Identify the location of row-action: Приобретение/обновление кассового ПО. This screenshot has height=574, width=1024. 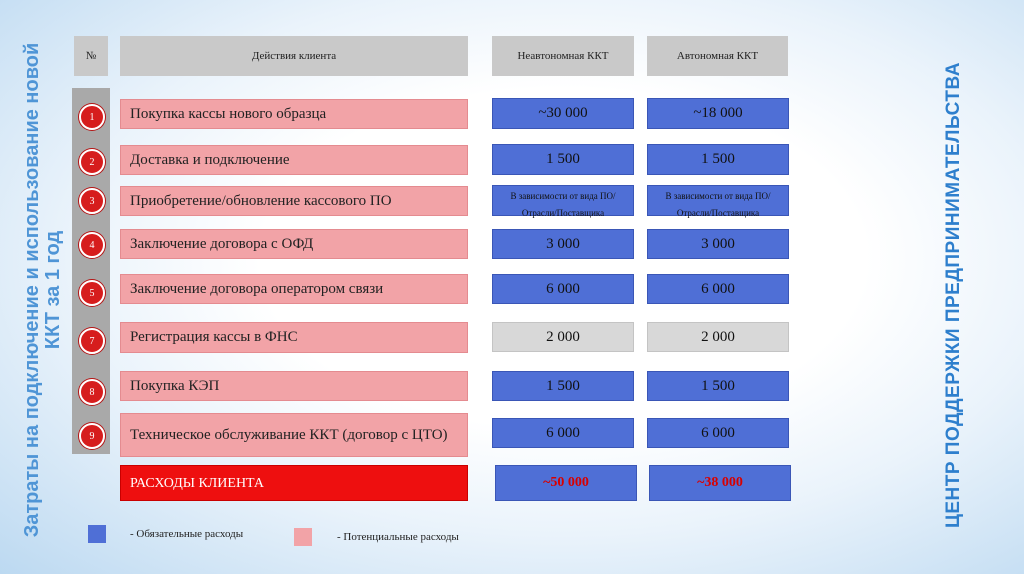
(294, 201).